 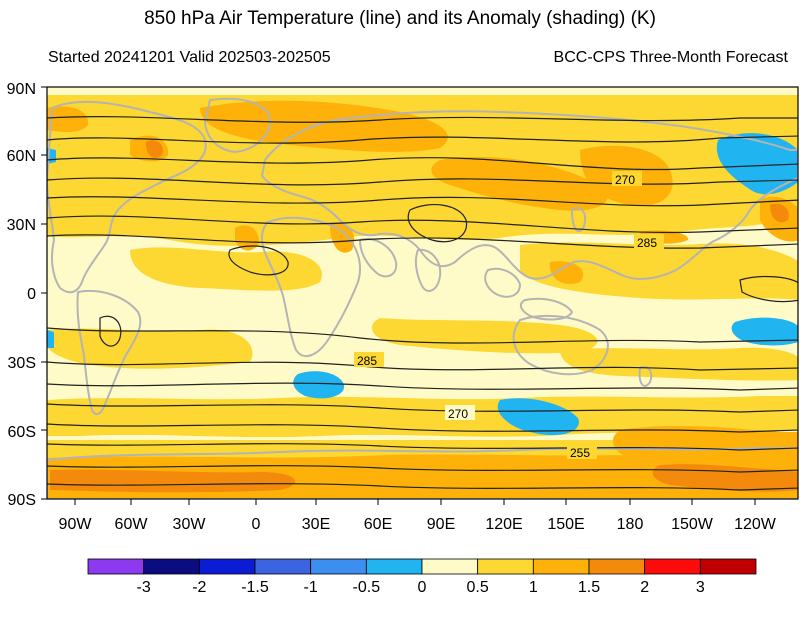 What do you see at coordinates (378, 524) in the screenshot?
I see `lon-label-60e: 60E` at bounding box center [378, 524].